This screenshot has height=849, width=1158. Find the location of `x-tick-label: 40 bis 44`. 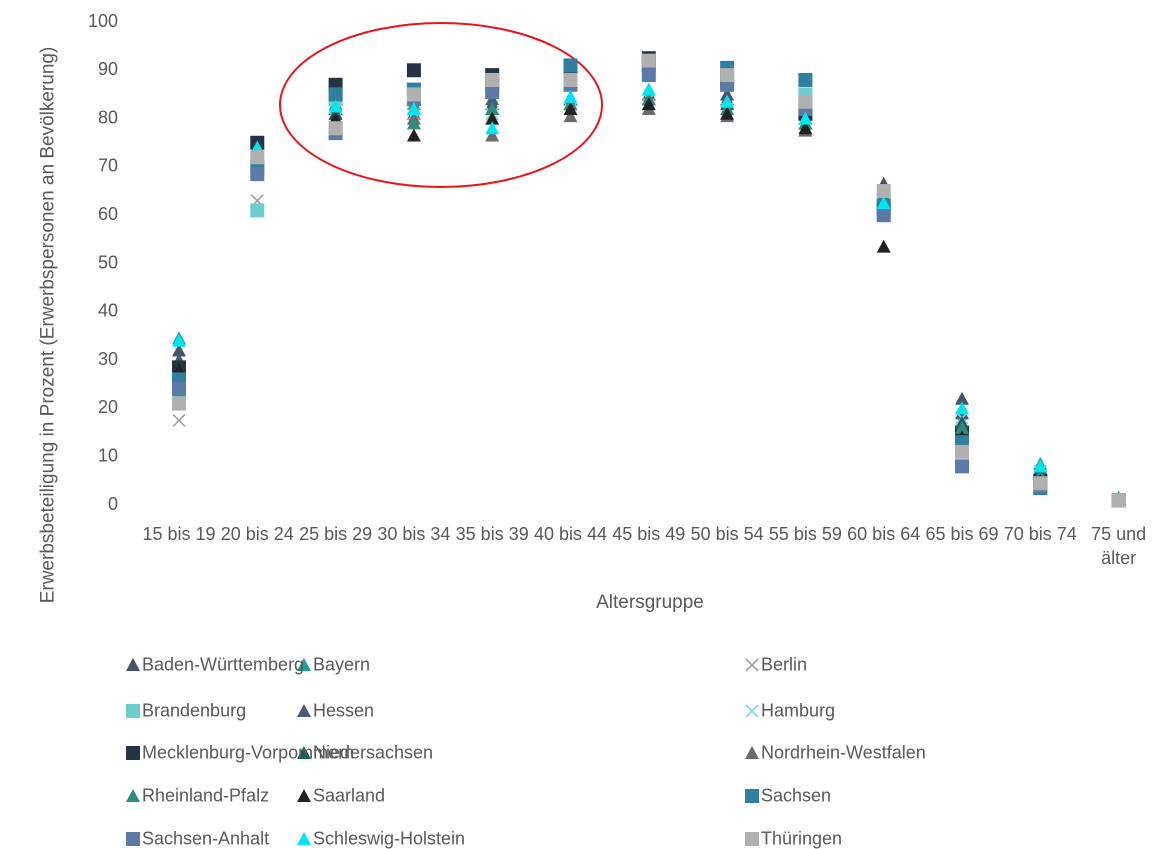

x-tick-label: 40 bis 44 is located at coordinates (570, 534).